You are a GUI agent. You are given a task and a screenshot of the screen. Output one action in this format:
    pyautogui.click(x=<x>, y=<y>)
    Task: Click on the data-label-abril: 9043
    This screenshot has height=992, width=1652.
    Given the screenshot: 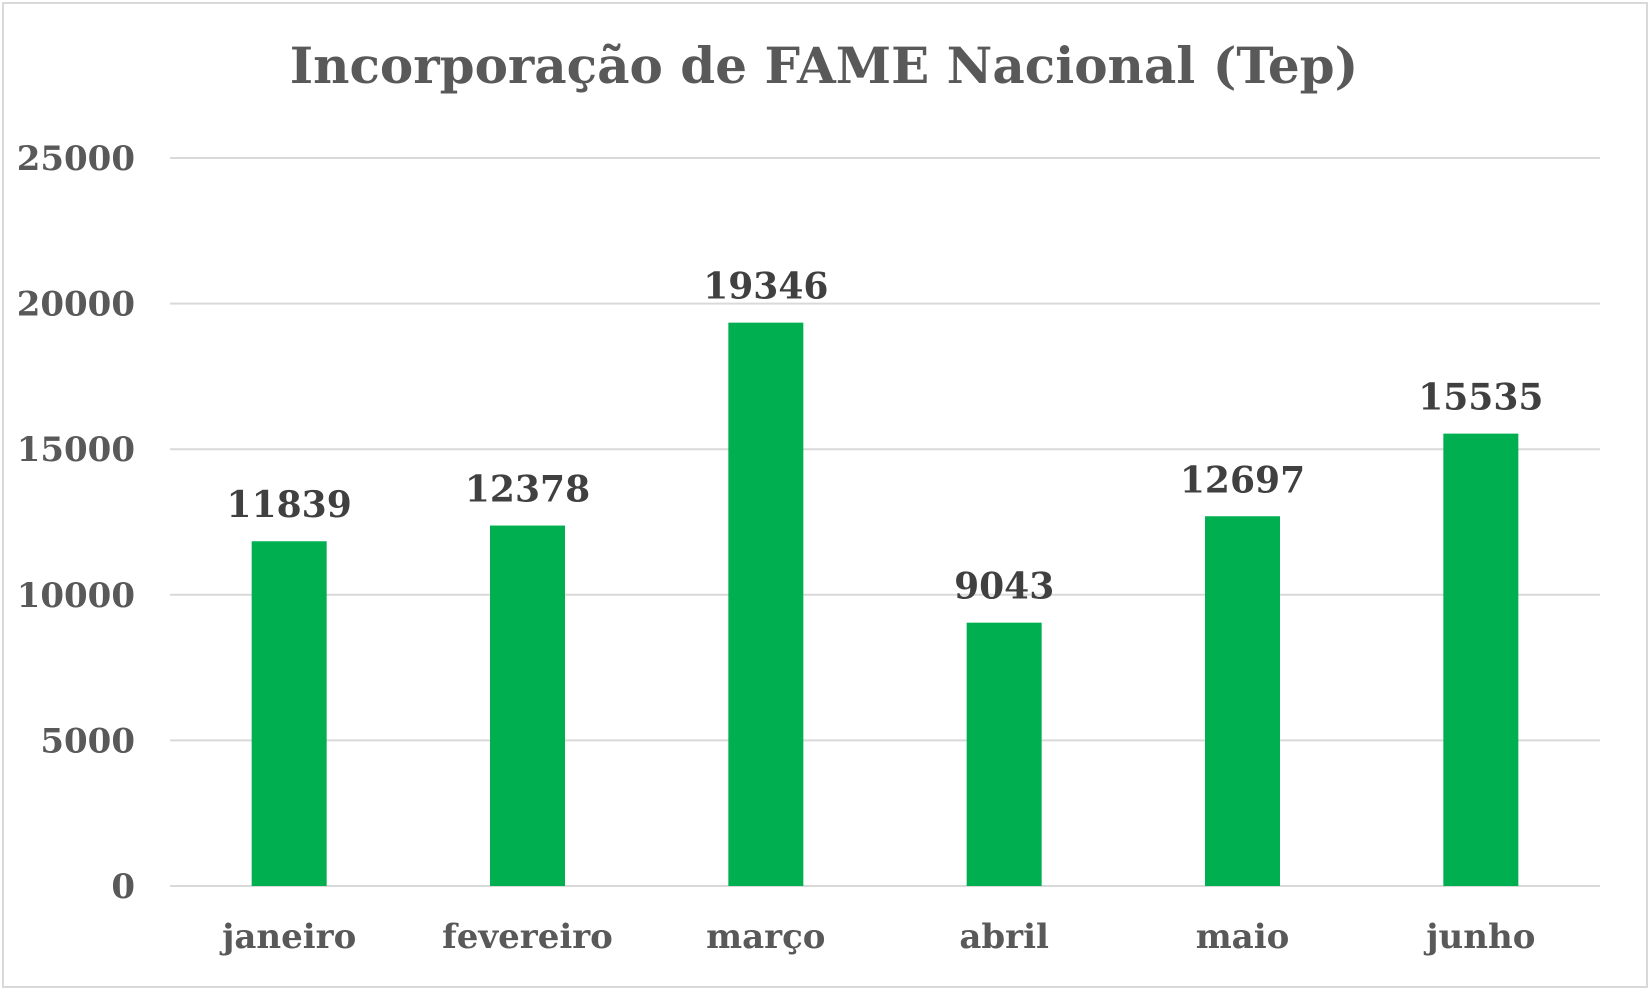 What is the action you would take?
    pyautogui.click(x=1004, y=587)
    